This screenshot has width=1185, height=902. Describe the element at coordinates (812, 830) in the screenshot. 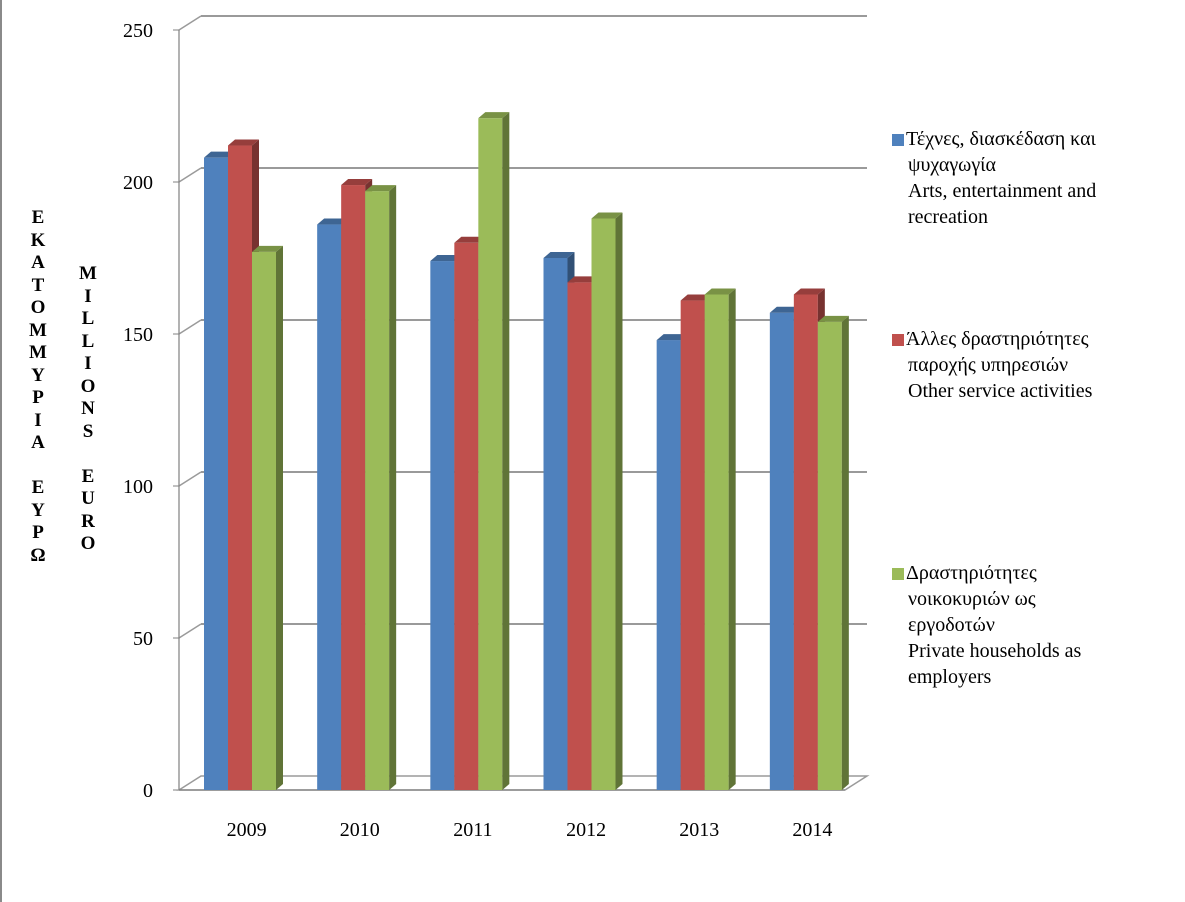

I see `x-tick-label: 2014` at that location.